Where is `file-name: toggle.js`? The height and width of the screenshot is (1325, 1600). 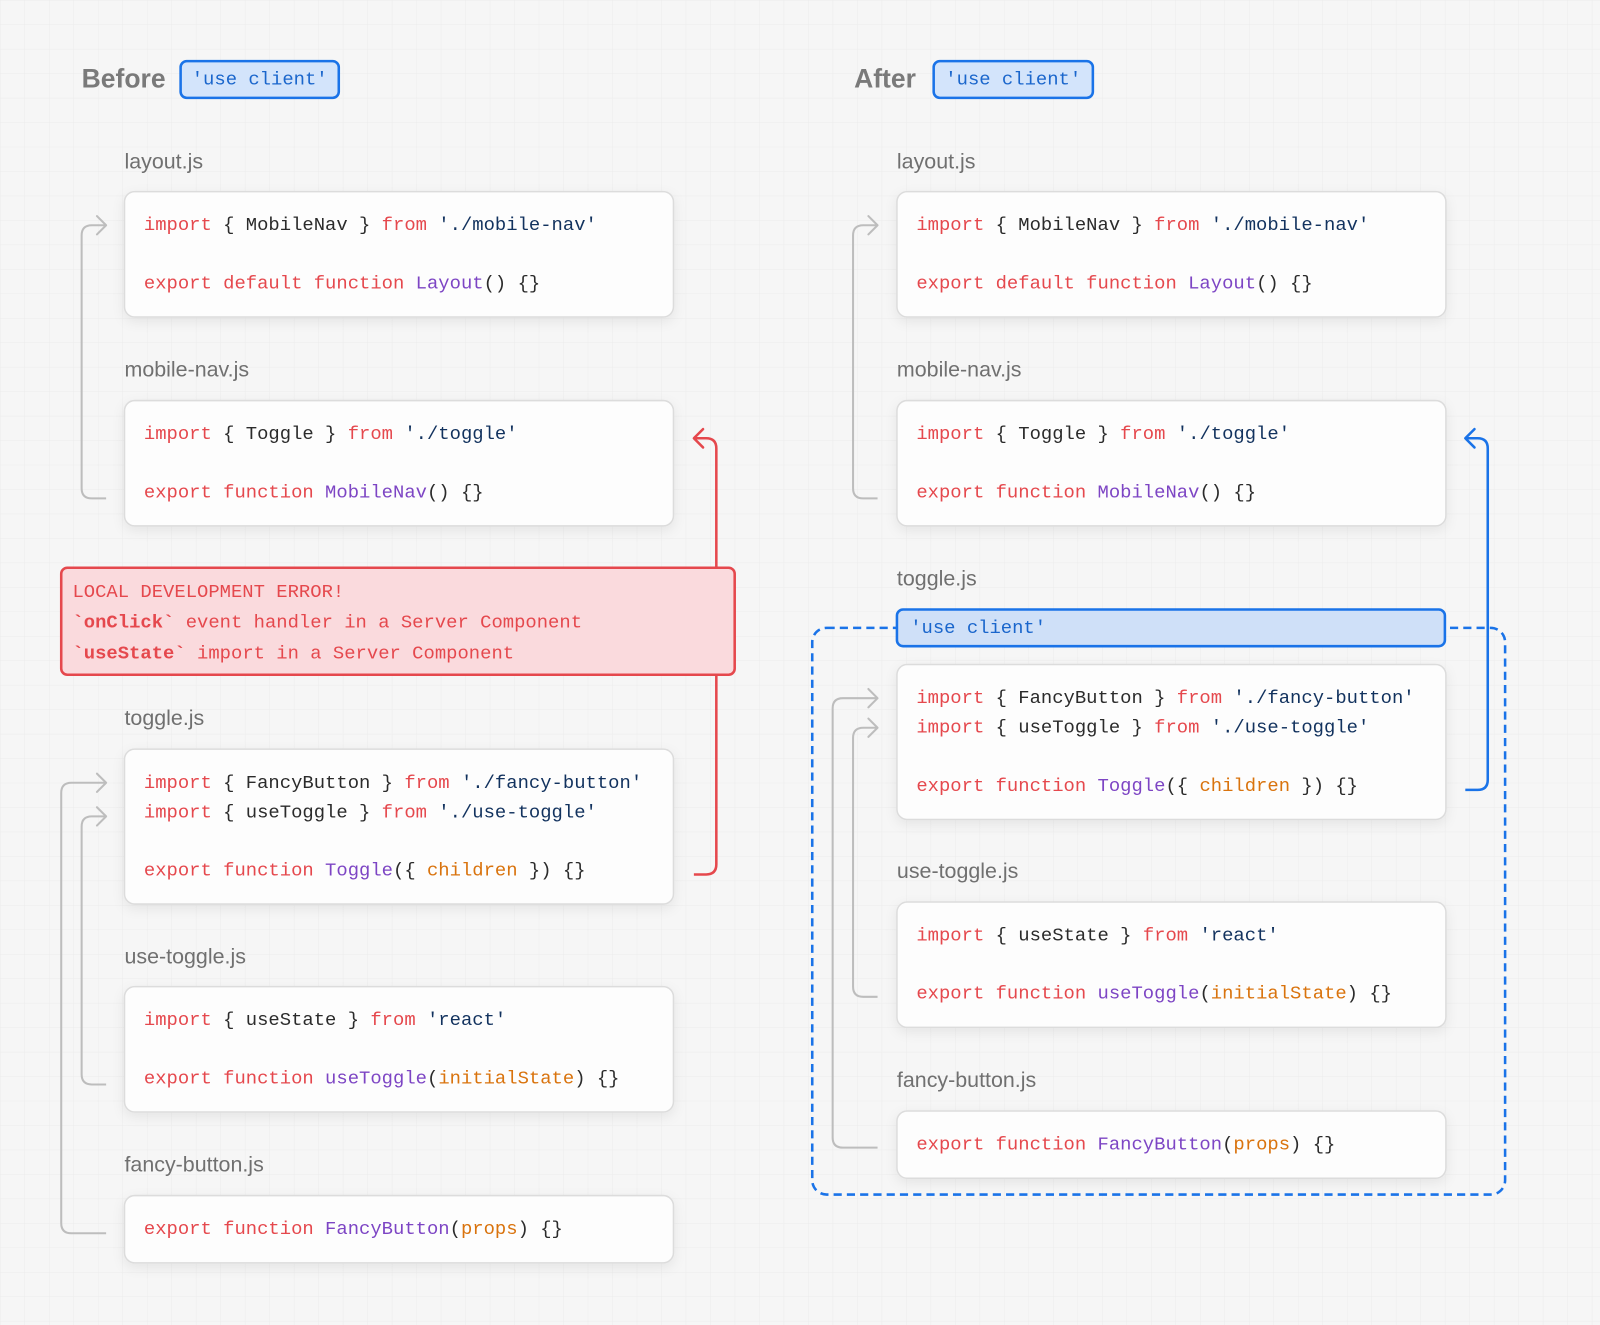
file-name: toggle.js is located at coordinates (937, 579).